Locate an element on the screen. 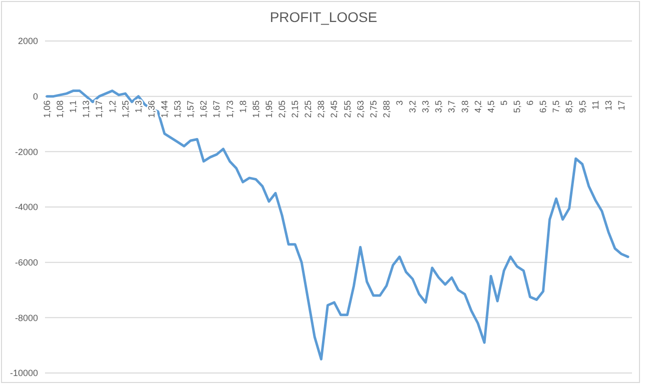 The image size is (647, 386). x-tick-label: 1,95 is located at coordinates (269, 109).